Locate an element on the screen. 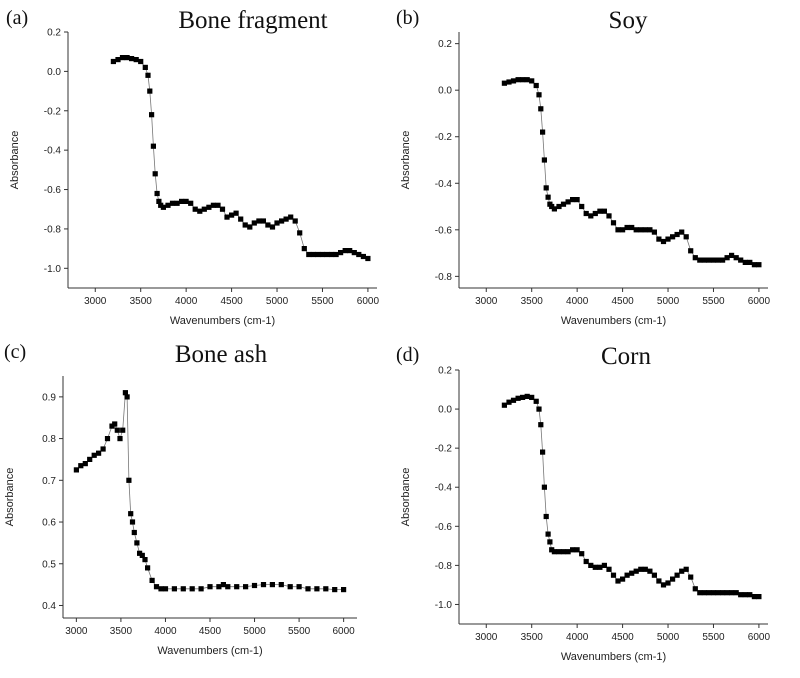 The image size is (800, 678). panel-d-label: (d) is located at coordinates (407, 355).